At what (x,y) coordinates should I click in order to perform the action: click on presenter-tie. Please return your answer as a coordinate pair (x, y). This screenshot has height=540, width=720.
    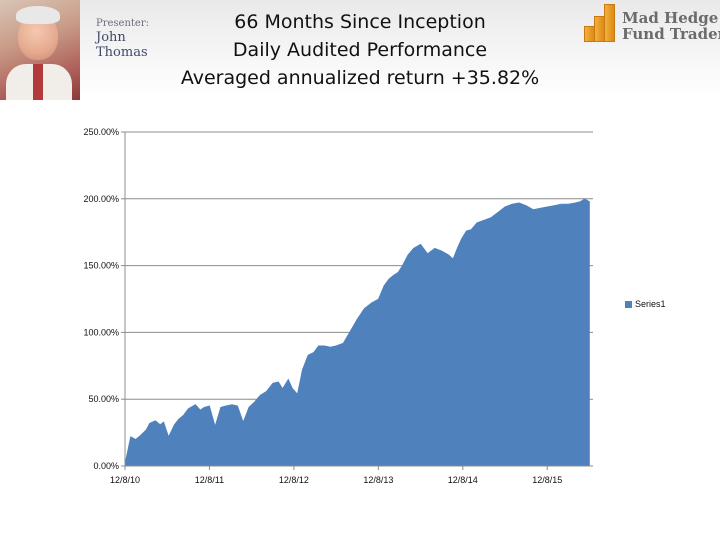
    Looking at the image, I should click on (38, 82).